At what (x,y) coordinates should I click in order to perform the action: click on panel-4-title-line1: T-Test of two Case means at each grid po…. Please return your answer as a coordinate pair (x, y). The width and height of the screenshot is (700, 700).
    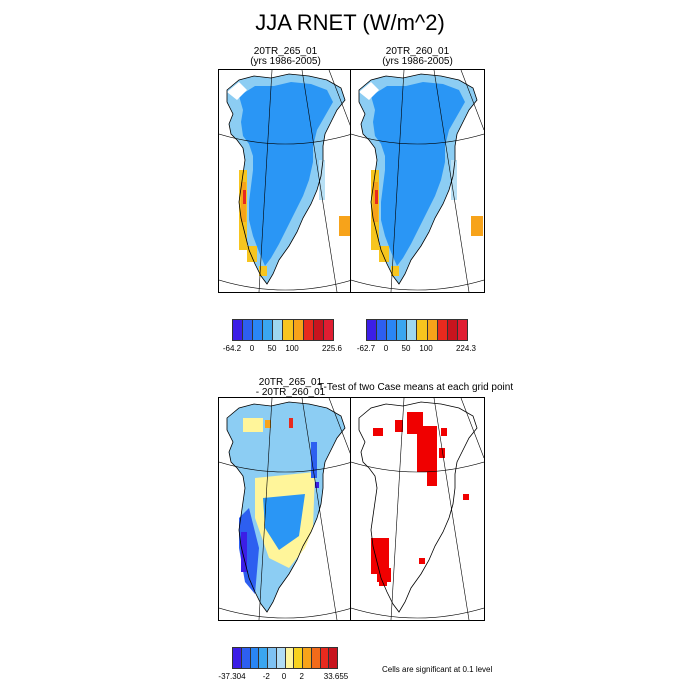
    Looking at the image, I should click on (416, 387).